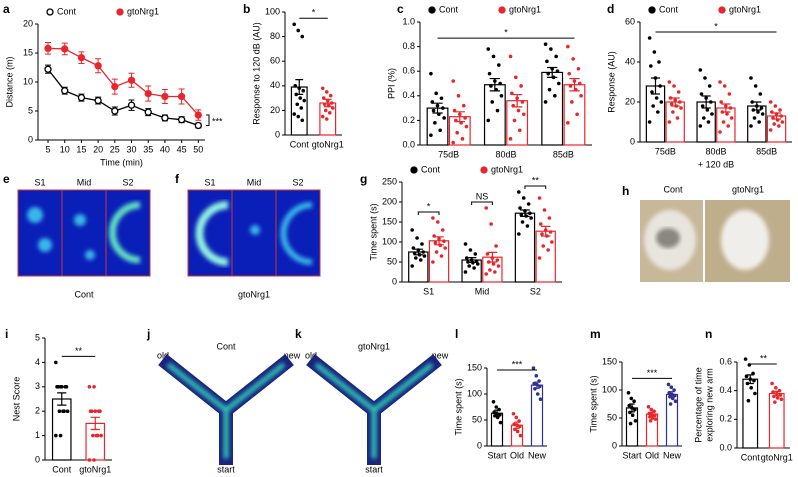 The image size is (798, 477). What do you see at coordinates (764, 358) in the screenshot?
I see `sig-label: **` at bounding box center [764, 358].